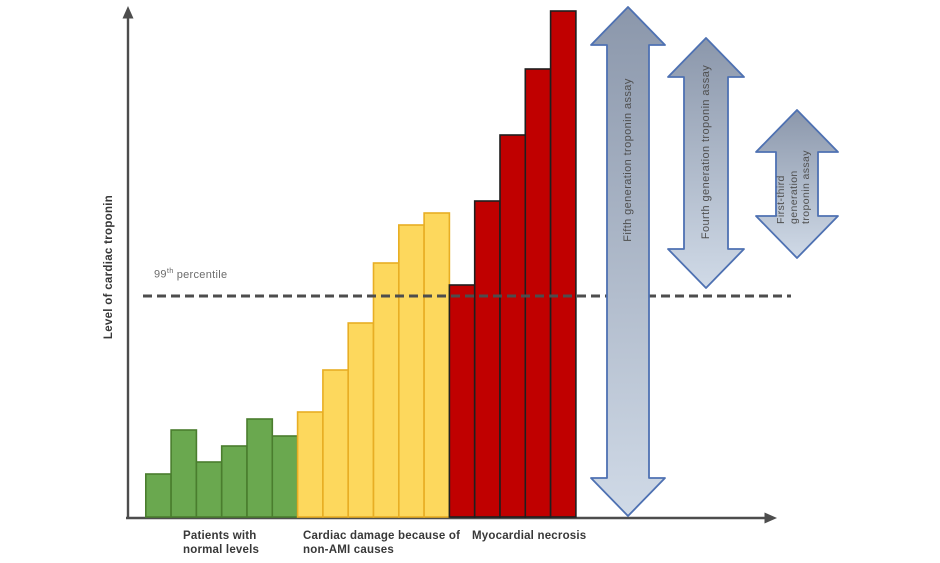 This screenshot has width=940, height=563. I want to click on y-axis-title: Level of cardiac troponin, so click(109, 267).